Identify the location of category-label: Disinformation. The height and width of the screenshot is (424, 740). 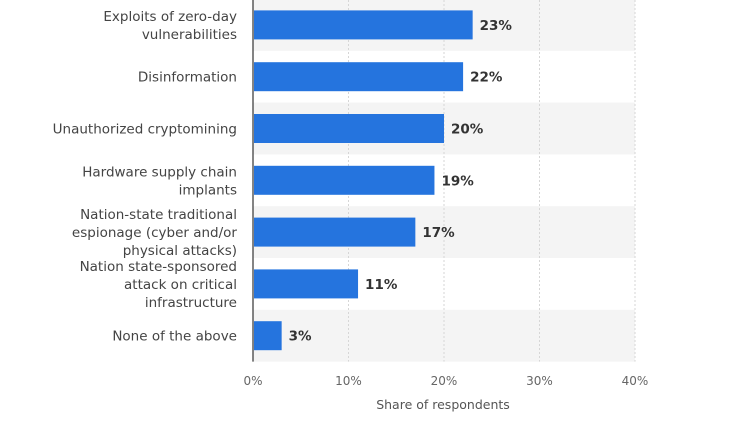
(187, 78).